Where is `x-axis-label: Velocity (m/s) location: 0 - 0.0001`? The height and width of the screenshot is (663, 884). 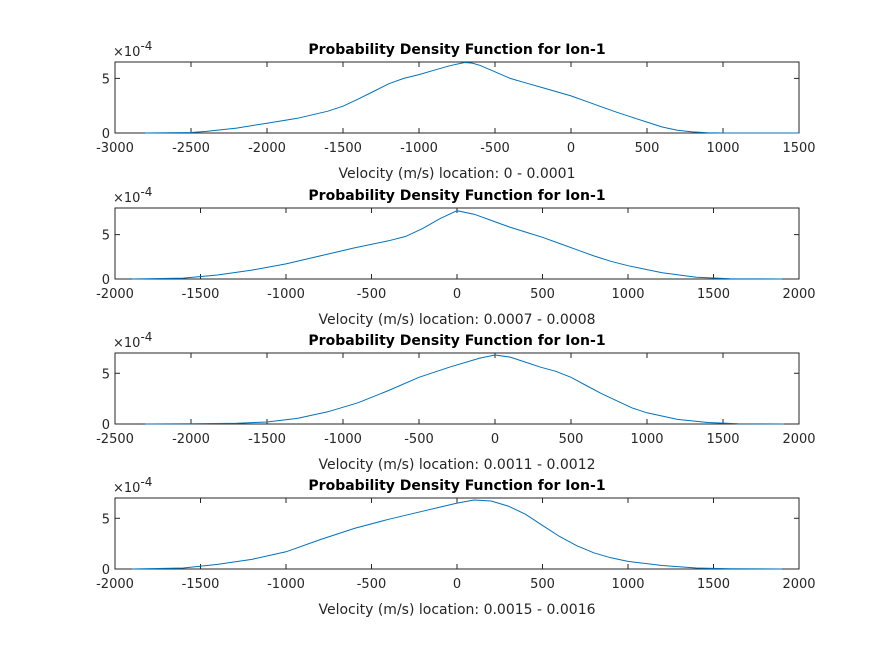 x-axis-label: Velocity (m/s) location: 0 - 0.0001 is located at coordinates (457, 174).